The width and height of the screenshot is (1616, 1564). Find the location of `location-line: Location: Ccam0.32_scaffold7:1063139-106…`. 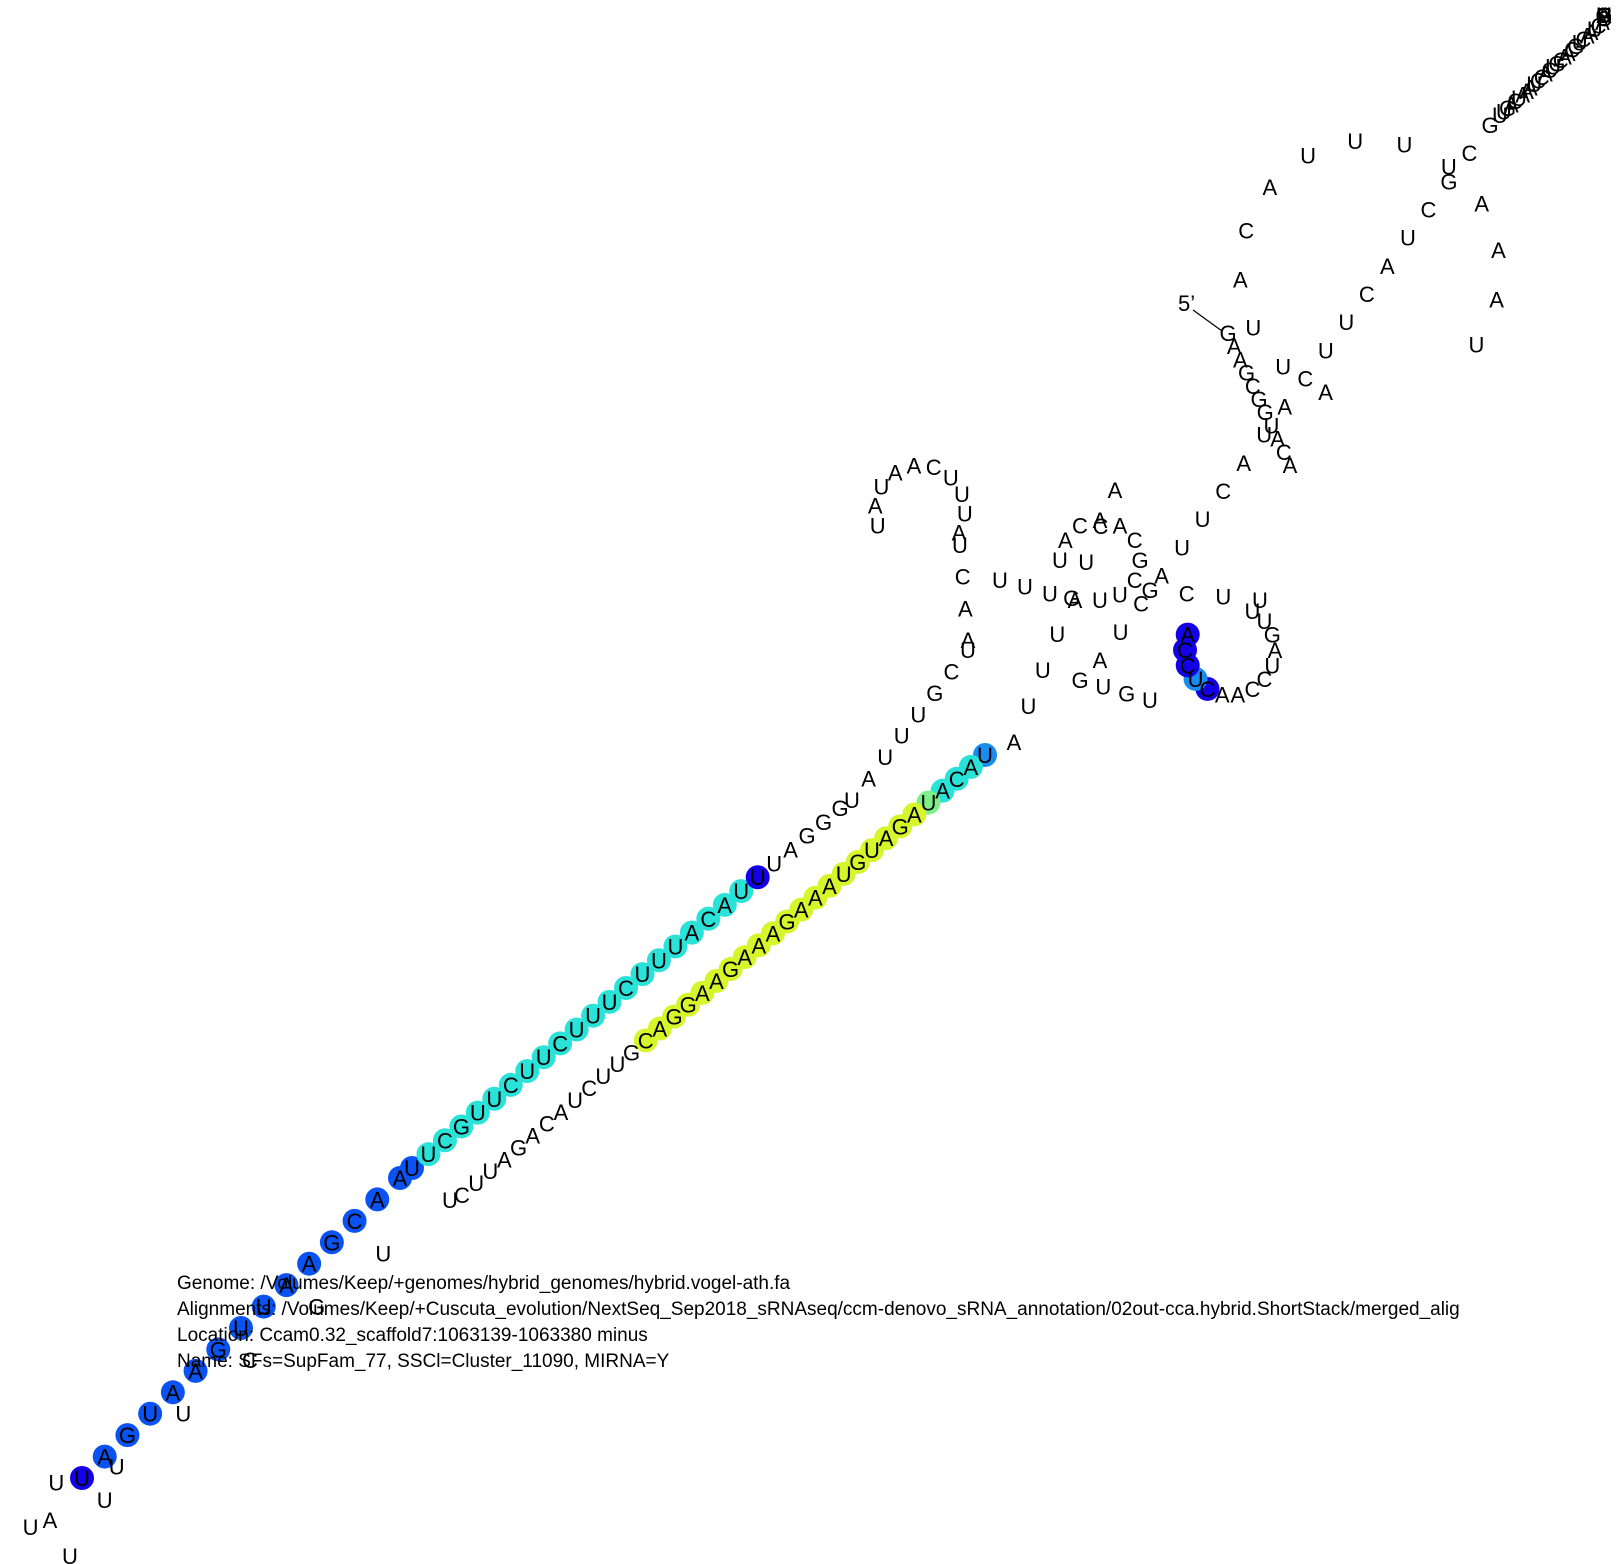

location-line: Location: Ccam0.32_scaffold7:1063139-106… is located at coordinates (412, 1335).